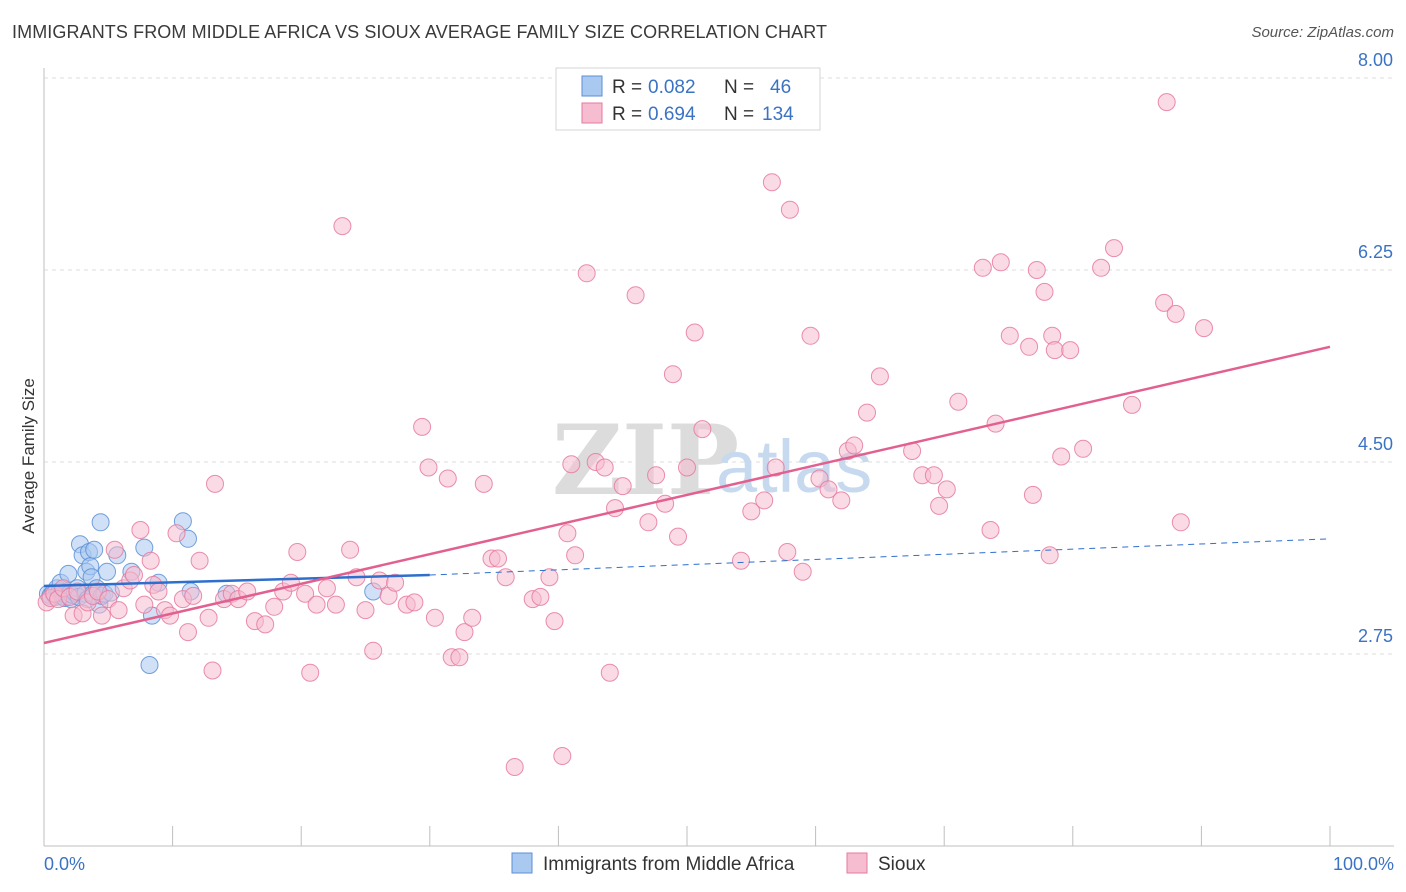  What do you see at coordinates (688, 99) in the screenshot?
I see `stats-legend: R = 0.082 N = 46 R = 0.694 N = 134` at bounding box center [688, 99].